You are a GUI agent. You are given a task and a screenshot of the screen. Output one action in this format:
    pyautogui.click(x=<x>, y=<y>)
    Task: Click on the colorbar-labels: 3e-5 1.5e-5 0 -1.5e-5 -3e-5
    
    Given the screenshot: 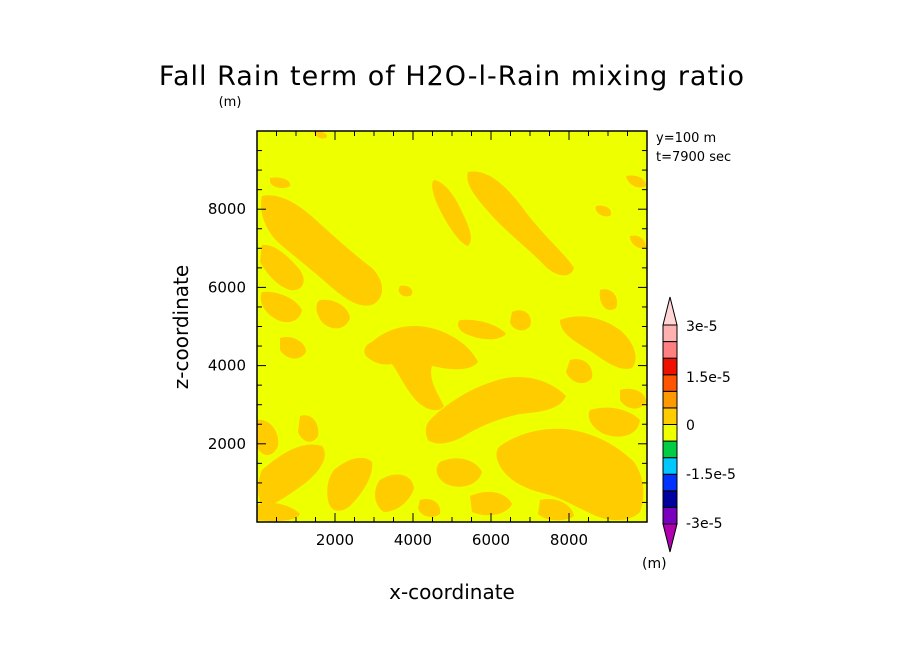 What is the action you would take?
    pyautogui.click(x=711, y=425)
    